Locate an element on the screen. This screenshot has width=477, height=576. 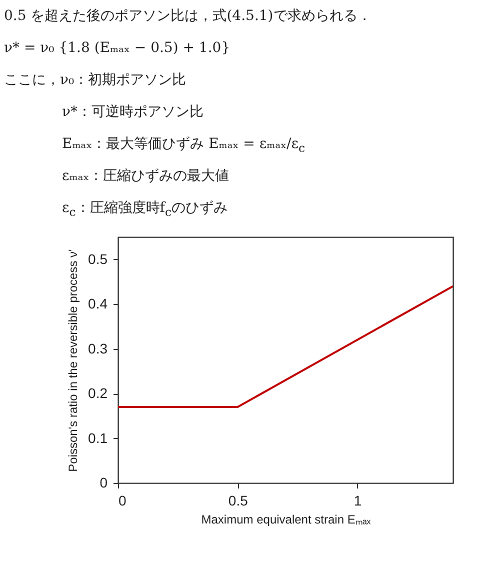
text: εₘₐₓ：圧縮ひずみの最大値 is located at coordinates (145, 176).